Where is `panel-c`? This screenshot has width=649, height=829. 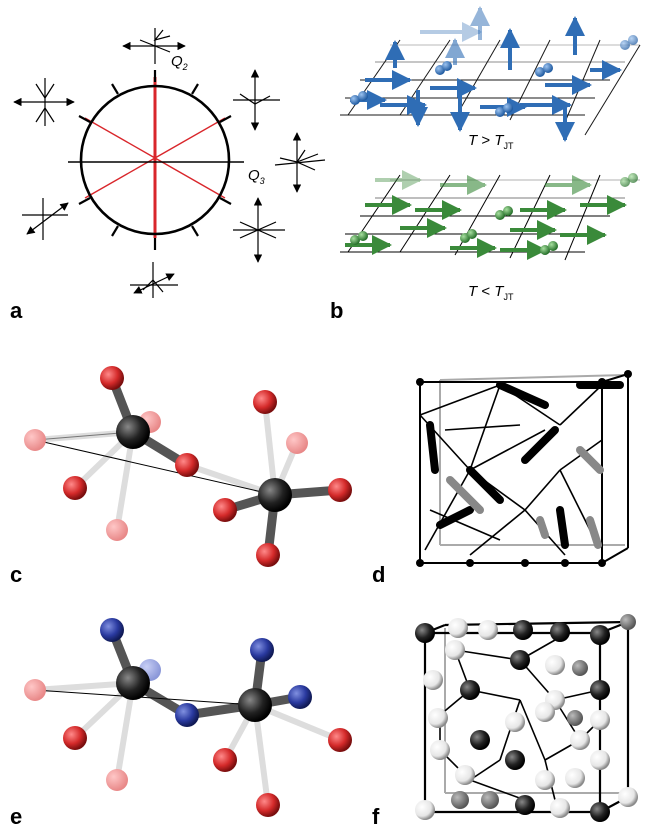 panel-c is located at coordinates (188, 466).